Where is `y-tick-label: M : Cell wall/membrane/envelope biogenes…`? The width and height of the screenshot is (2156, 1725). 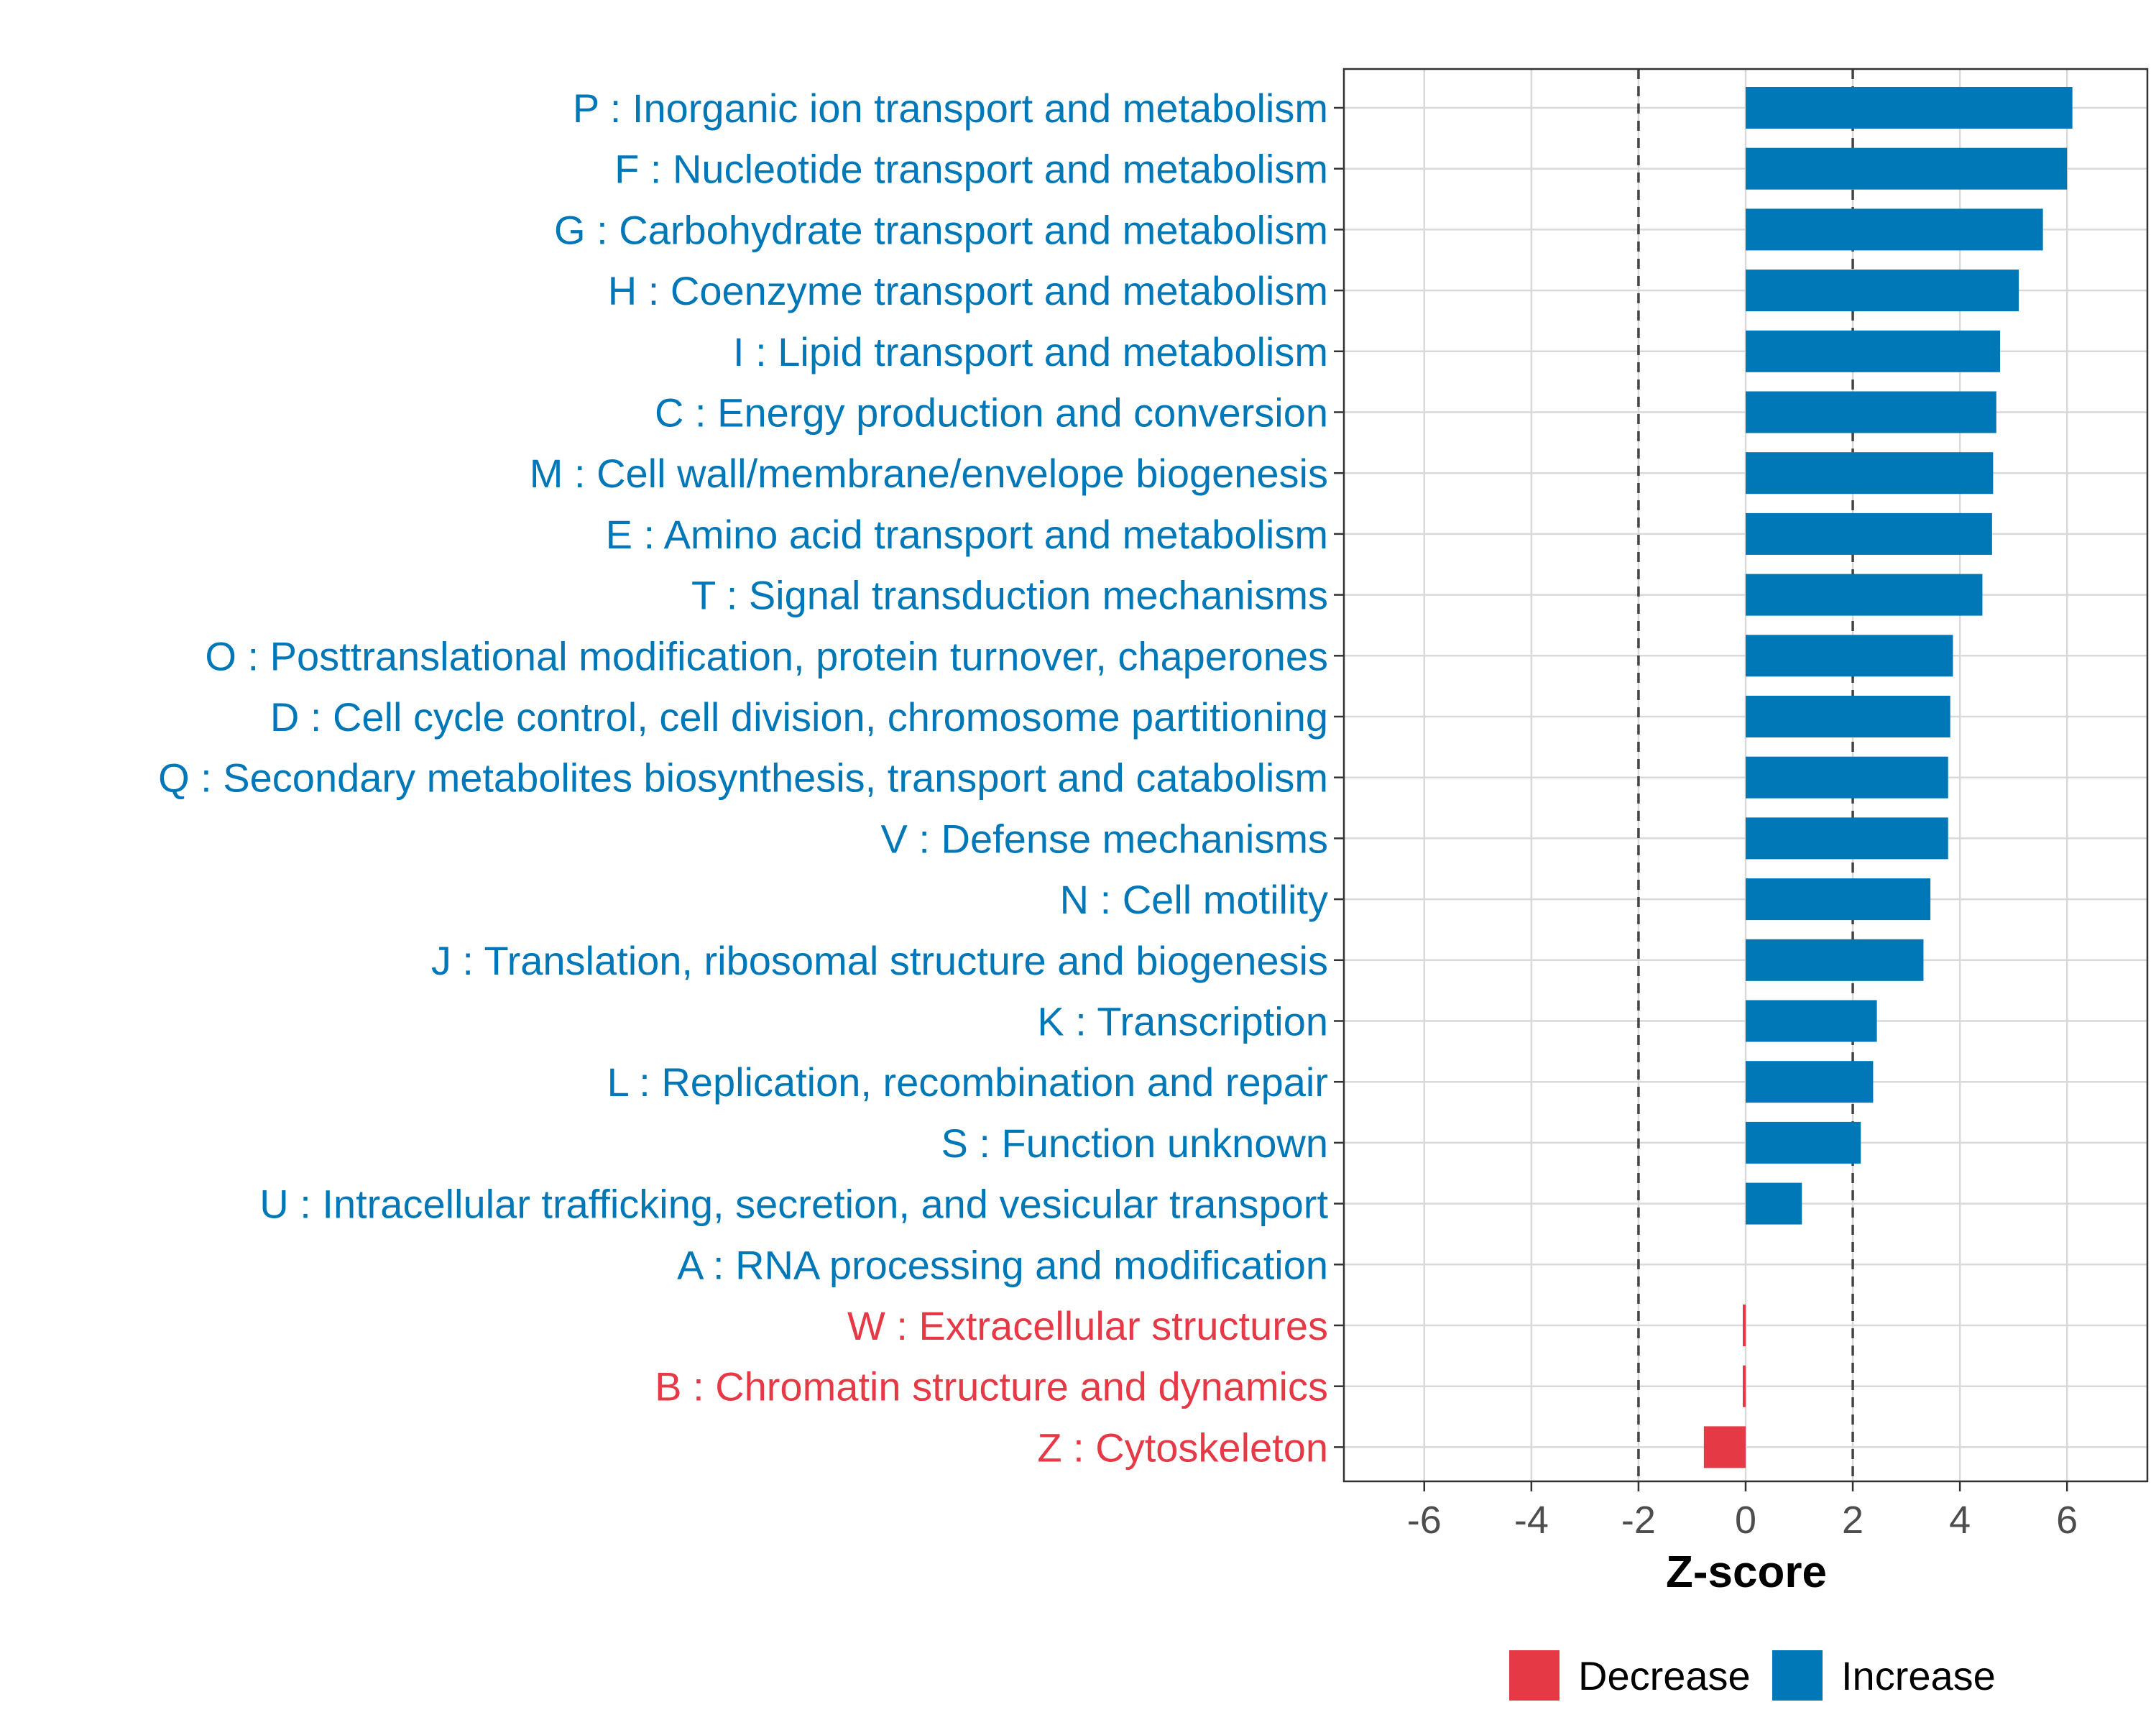 y-tick-label: M : Cell wall/membrane/envelope biogenes… is located at coordinates (929, 473).